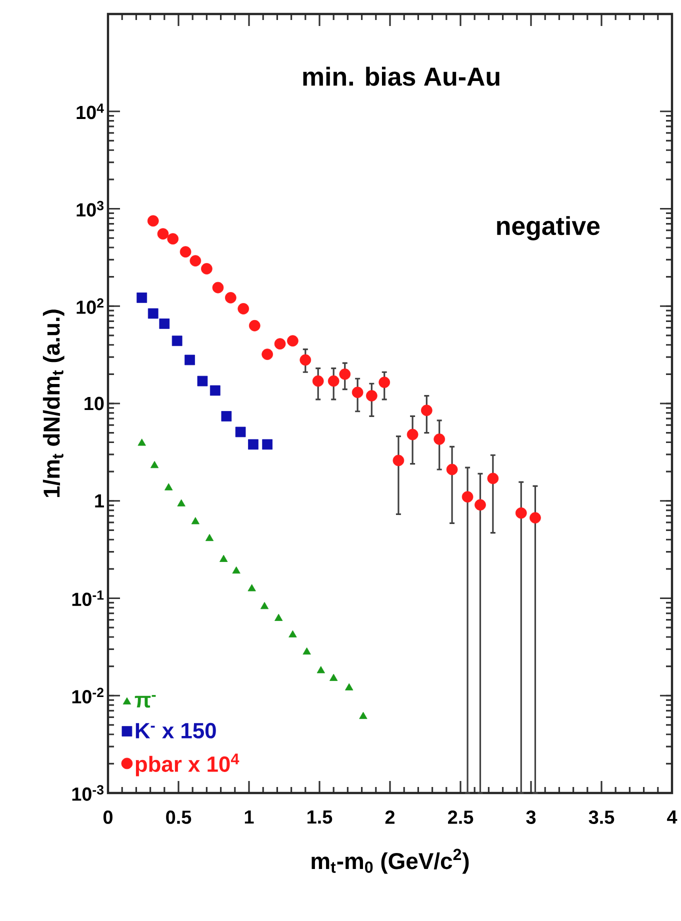 The image size is (681, 921). Describe the element at coordinates (99, 501) in the screenshot. I see `y-tick-label: 1` at that location.